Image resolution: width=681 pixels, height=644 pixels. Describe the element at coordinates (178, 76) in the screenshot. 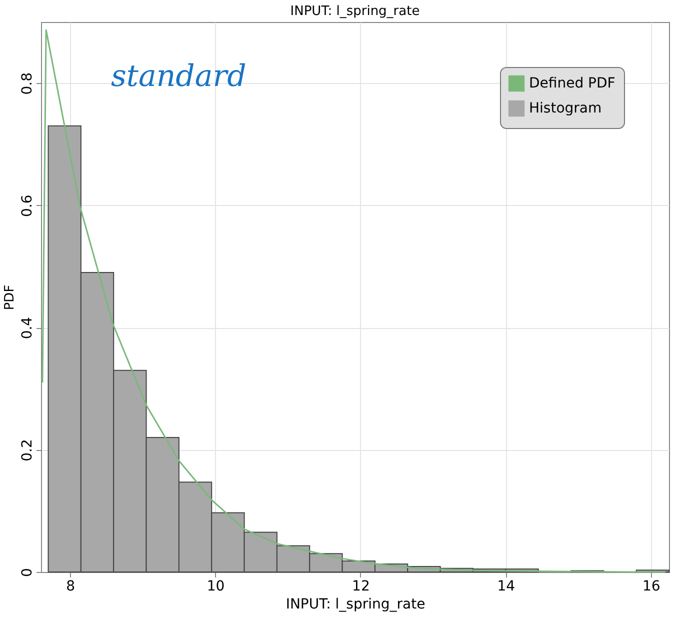

I see `annotation: standard` at that location.